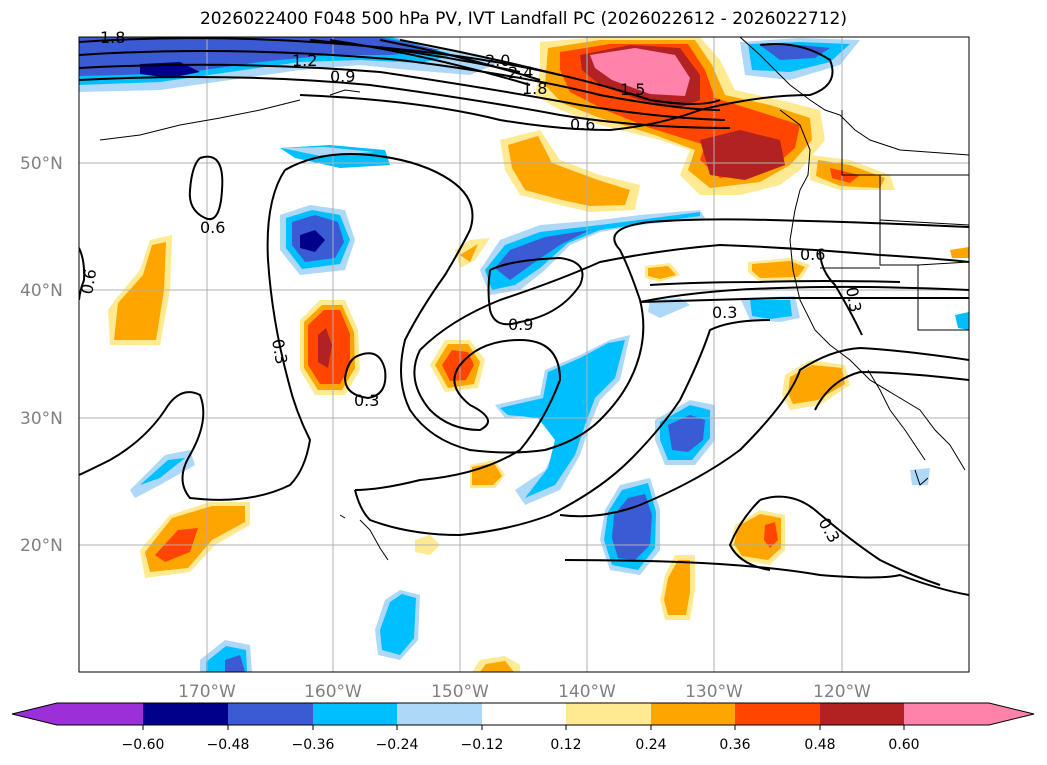 This screenshot has height=765, width=1047. I want to click on colorbar-tick-label: −0.60, so click(143, 745).